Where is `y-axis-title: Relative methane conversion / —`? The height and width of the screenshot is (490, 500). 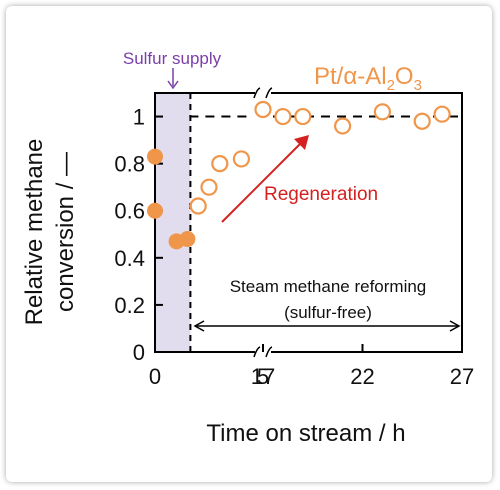
y-axis-title: Relative methane conversion / — is located at coordinates (50, 232).